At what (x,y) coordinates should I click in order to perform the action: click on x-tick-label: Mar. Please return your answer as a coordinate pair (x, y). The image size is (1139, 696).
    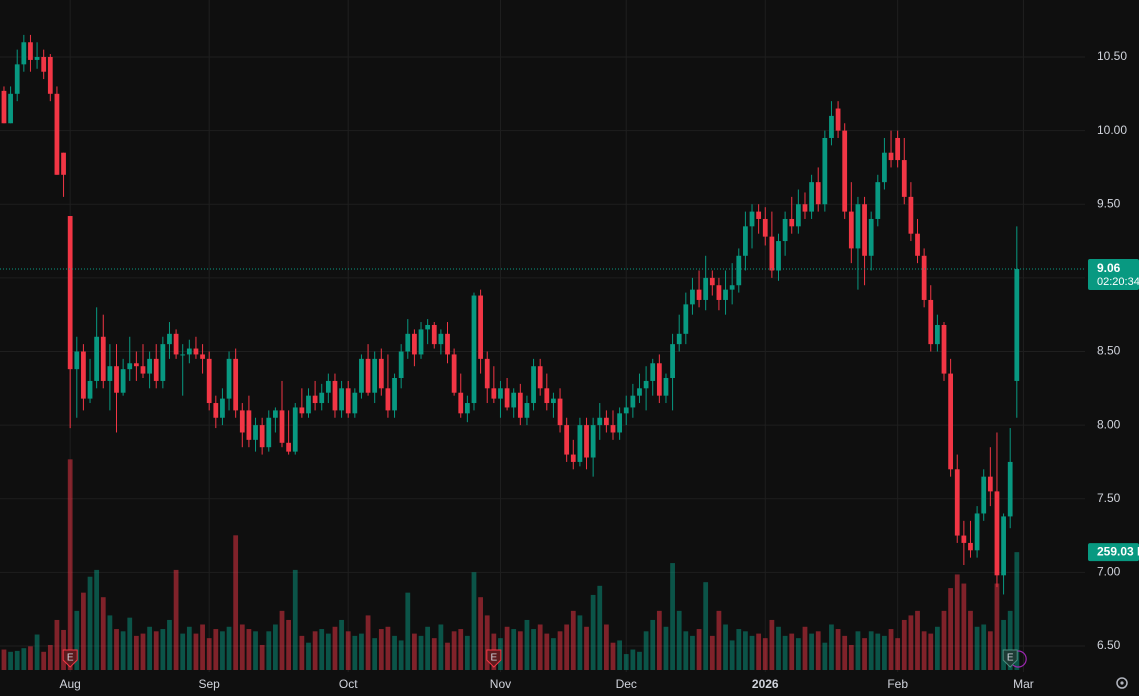
    Looking at the image, I should click on (1023, 684).